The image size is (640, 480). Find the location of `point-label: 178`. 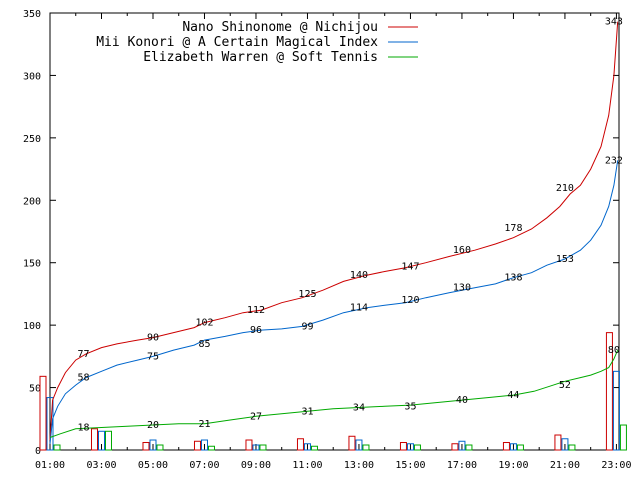

point-label: 178 is located at coordinates (513, 228).